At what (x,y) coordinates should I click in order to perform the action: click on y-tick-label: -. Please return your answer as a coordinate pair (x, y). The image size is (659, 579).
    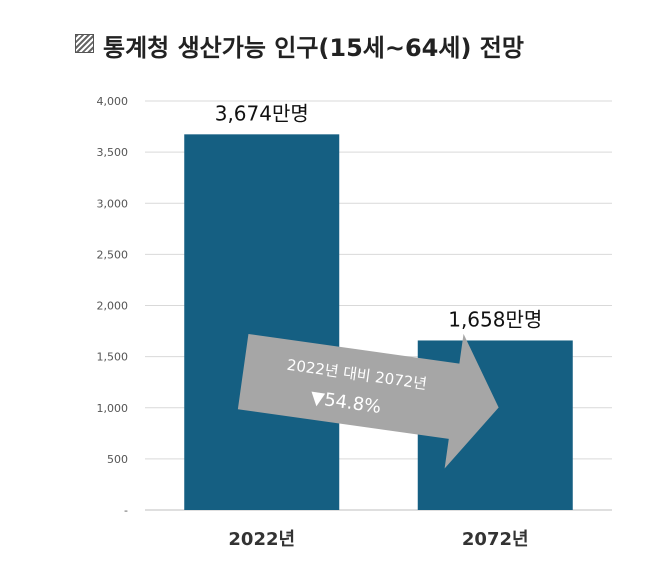
    Looking at the image, I should click on (126, 510).